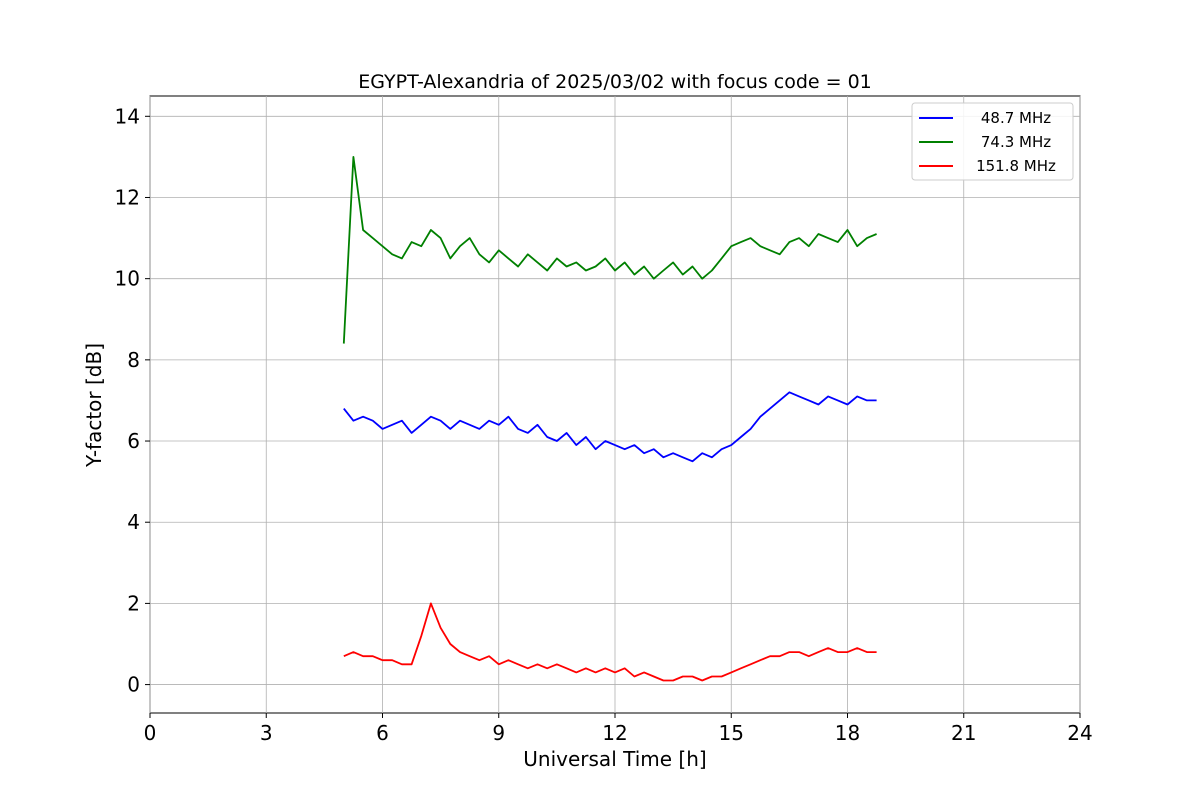 The height and width of the screenshot is (804, 1200). What do you see at coordinates (133, 360) in the screenshot?
I see `y-tick-label: 8` at bounding box center [133, 360].